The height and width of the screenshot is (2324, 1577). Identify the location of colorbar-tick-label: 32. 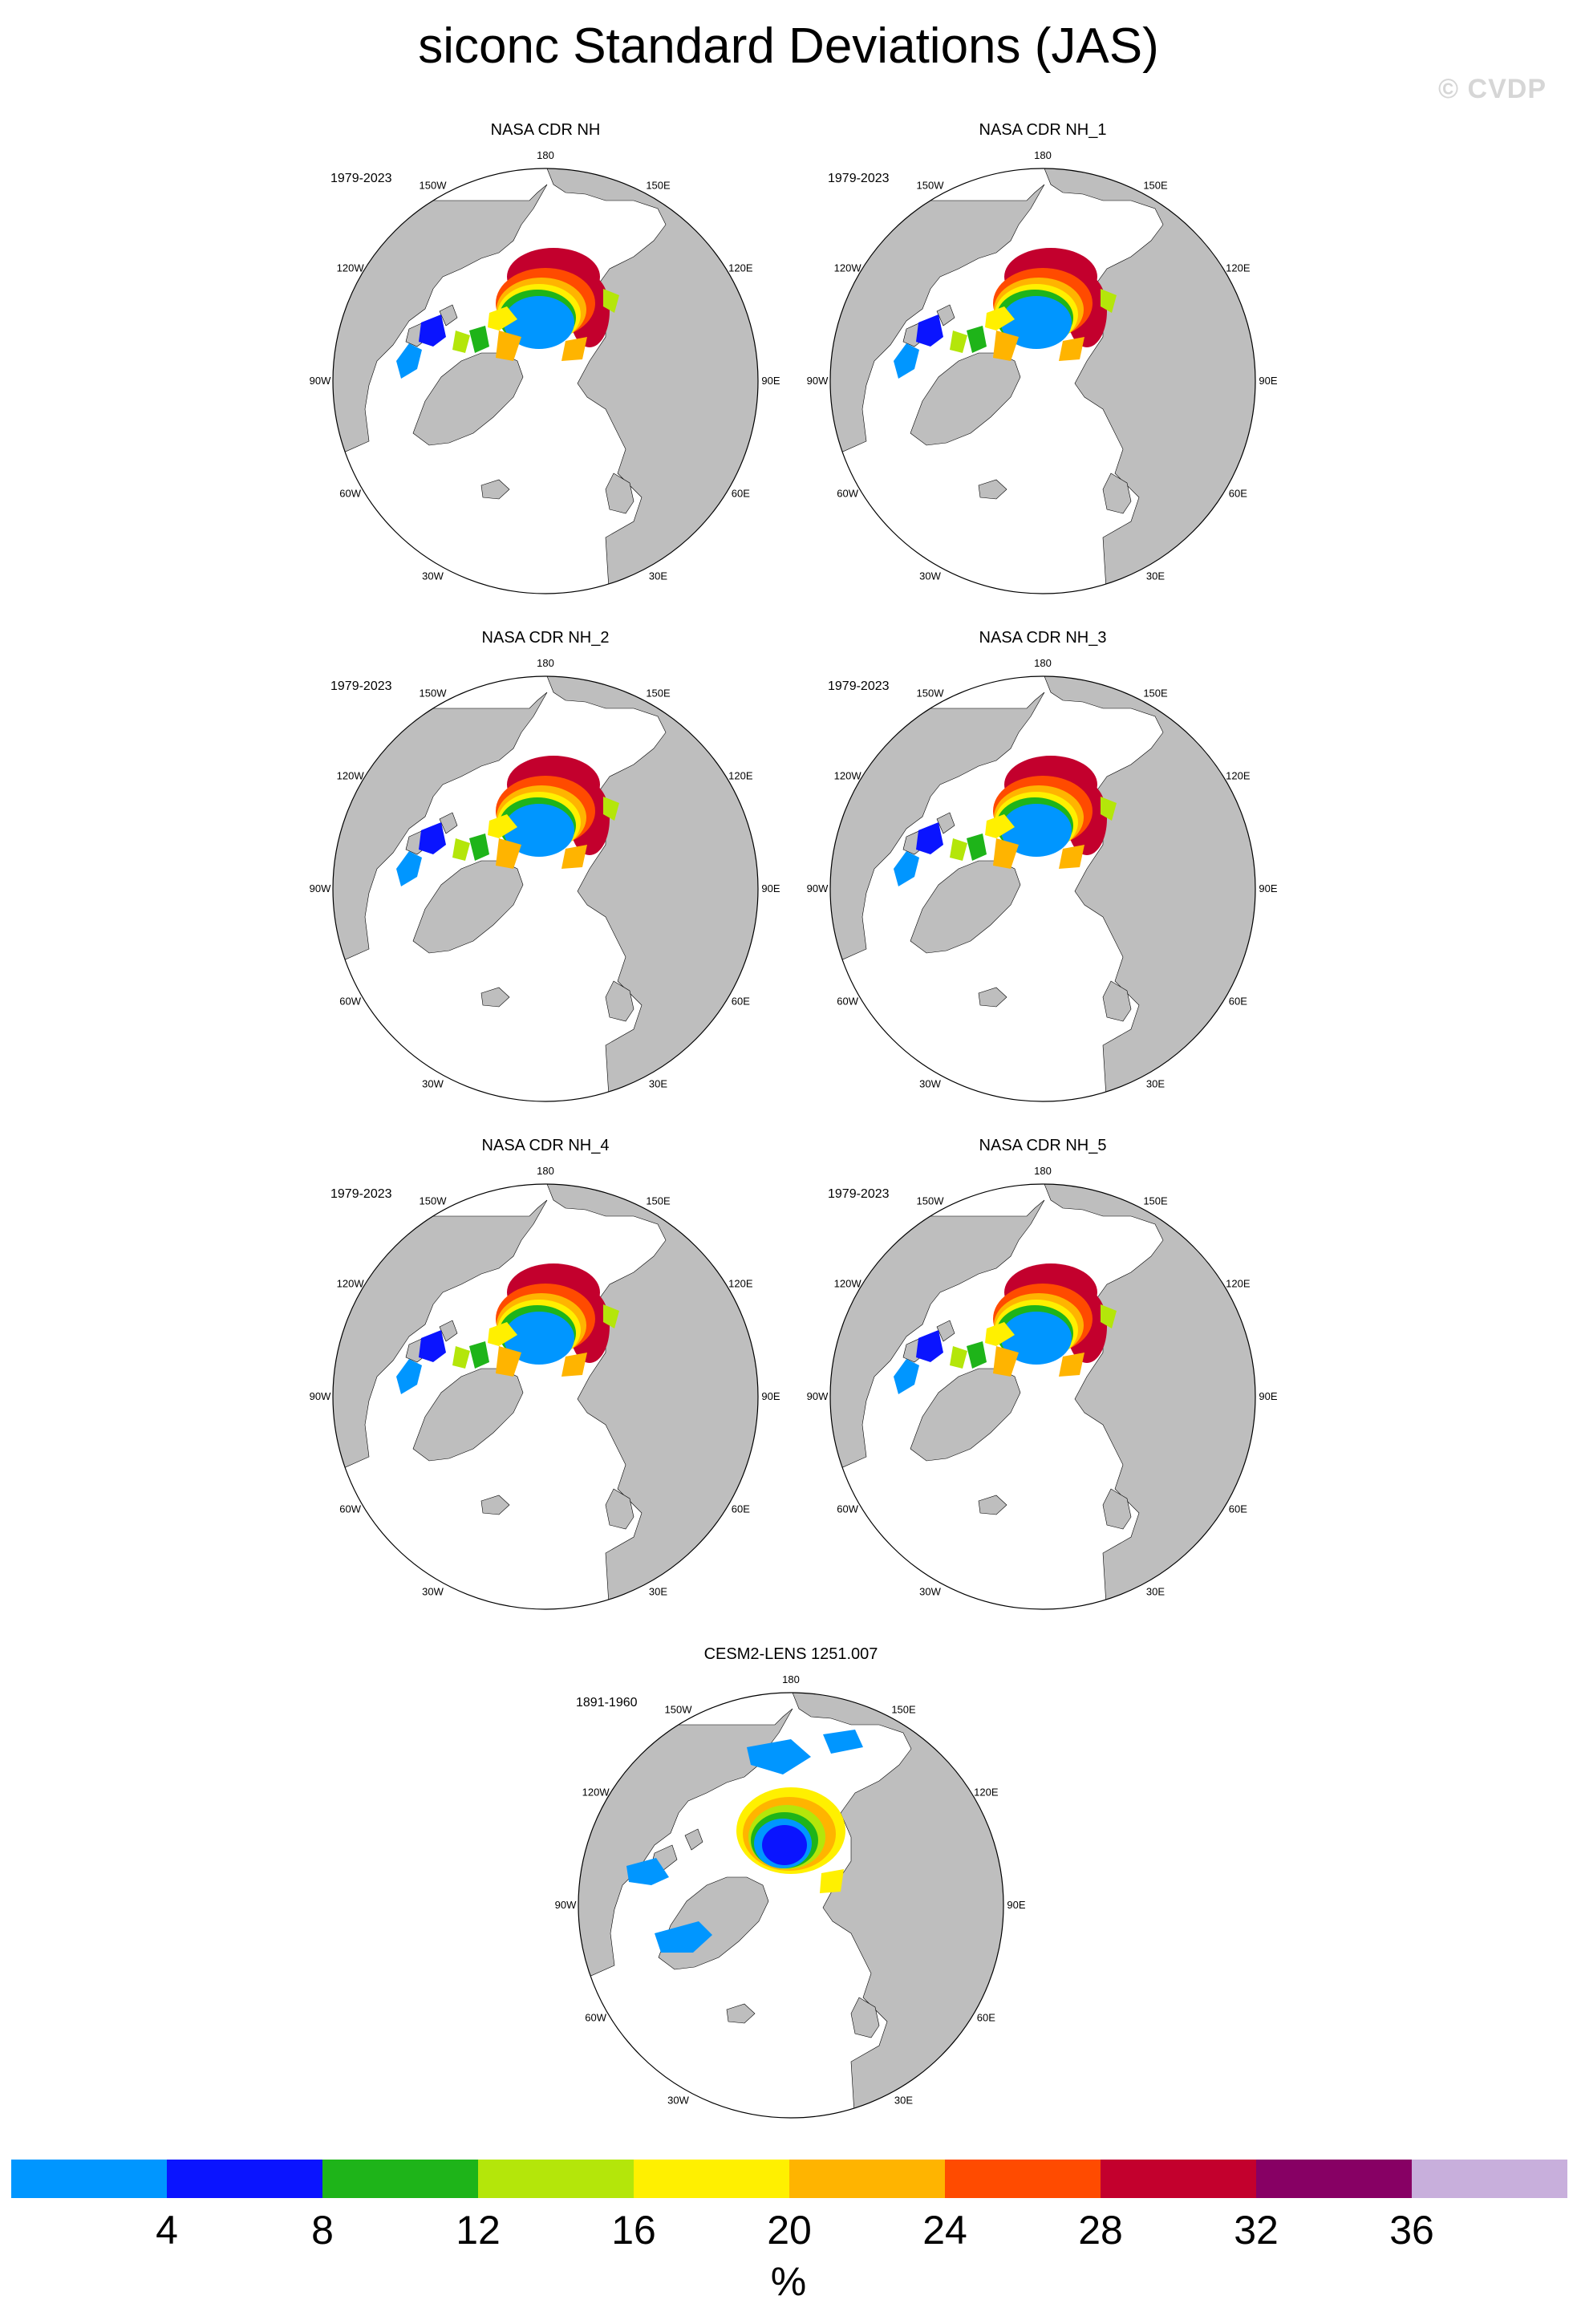
(1256, 2230).